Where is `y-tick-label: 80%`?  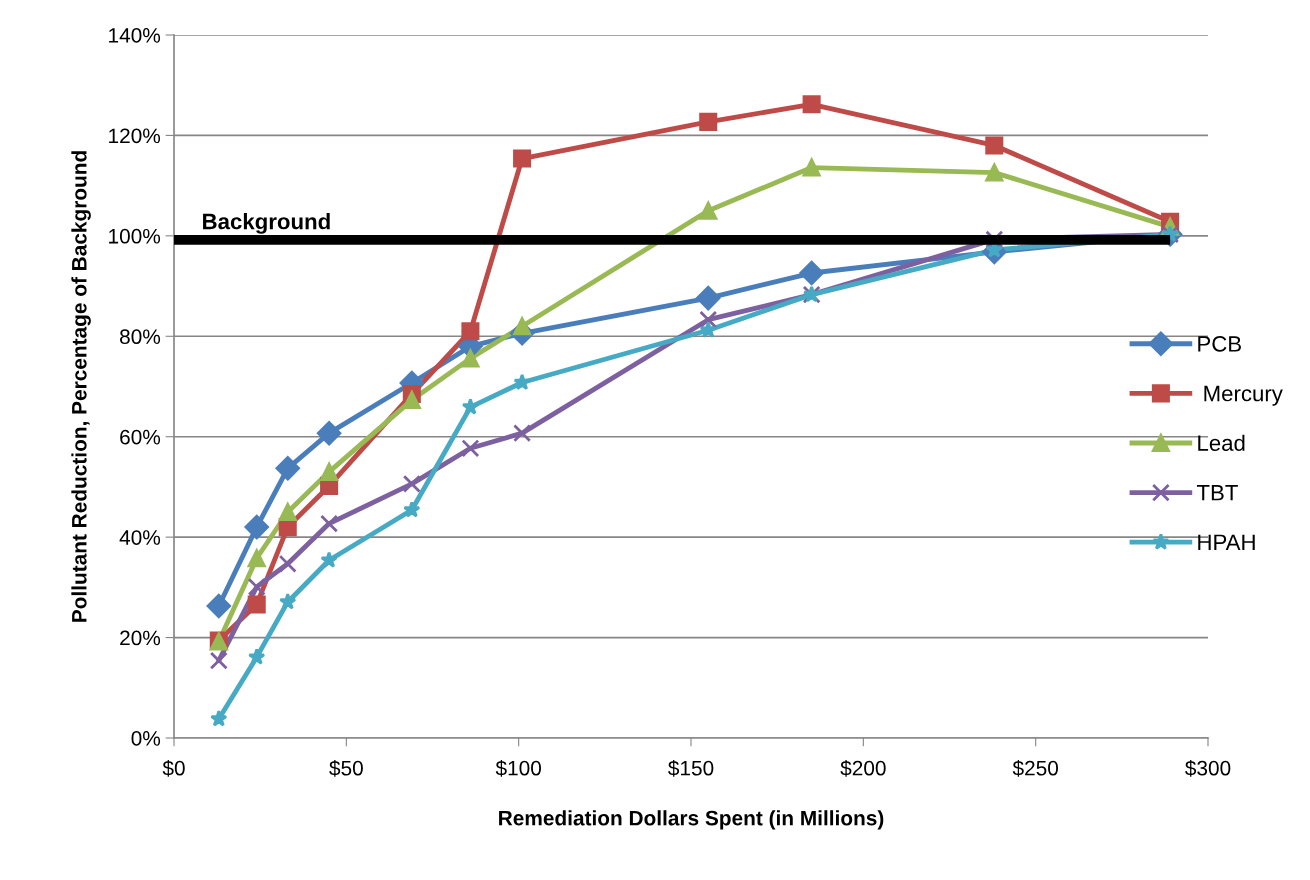
y-tick-label: 80% is located at coordinates (140, 337).